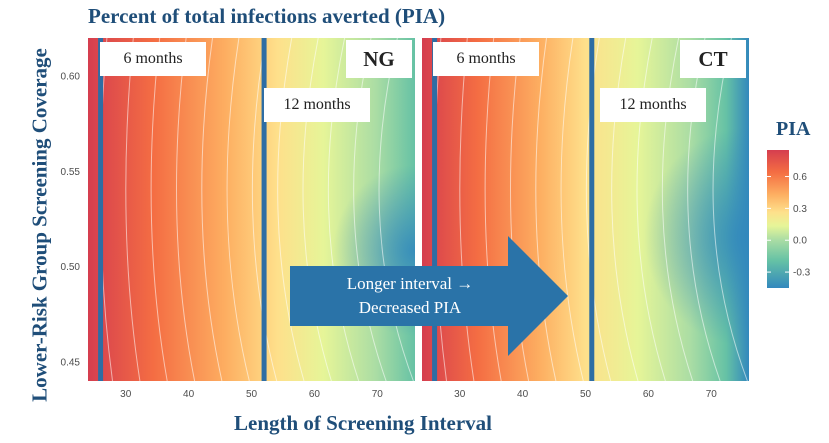 This screenshot has height=443, width=829. Describe the element at coordinates (800, 177) in the screenshot. I see `legend-tick-label: 0.6` at that location.